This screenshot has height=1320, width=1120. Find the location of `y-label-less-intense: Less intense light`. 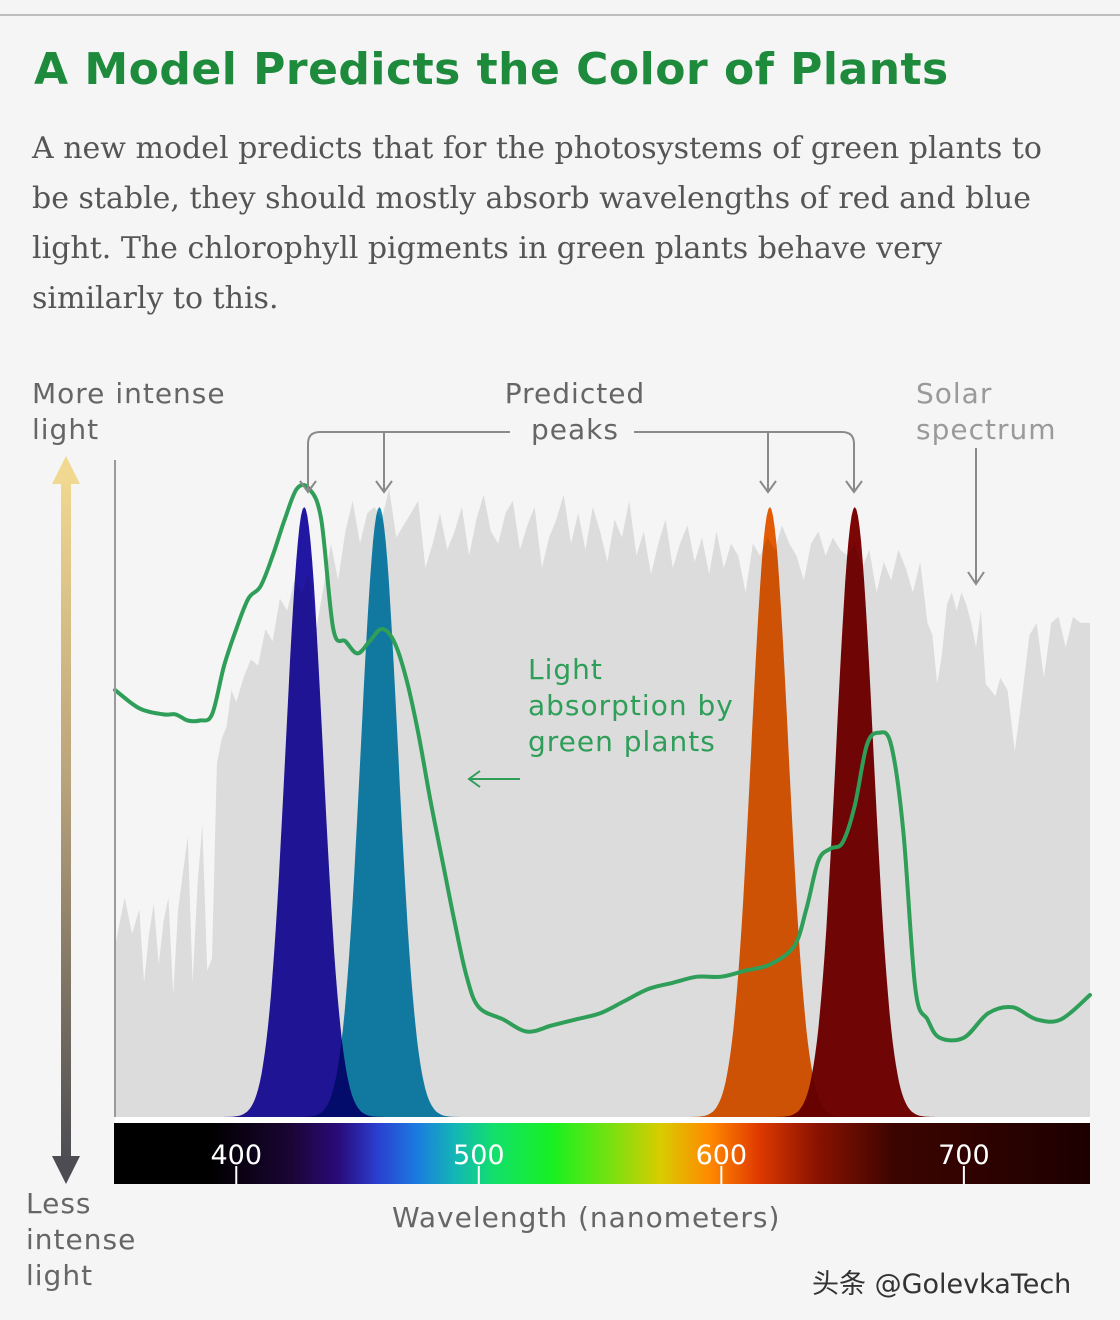

y-label-less-intense: Less intense light is located at coordinates (81, 1239).